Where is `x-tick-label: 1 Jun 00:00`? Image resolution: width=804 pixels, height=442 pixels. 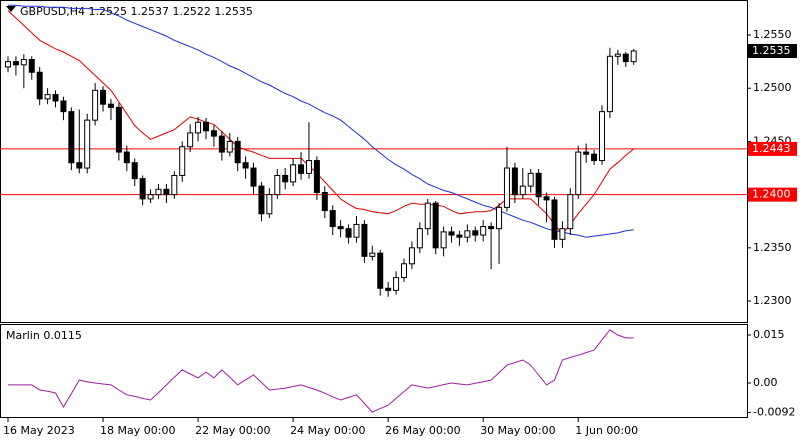 x-tick-label: 1 Jun 00:00 is located at coordinates (606, 430).